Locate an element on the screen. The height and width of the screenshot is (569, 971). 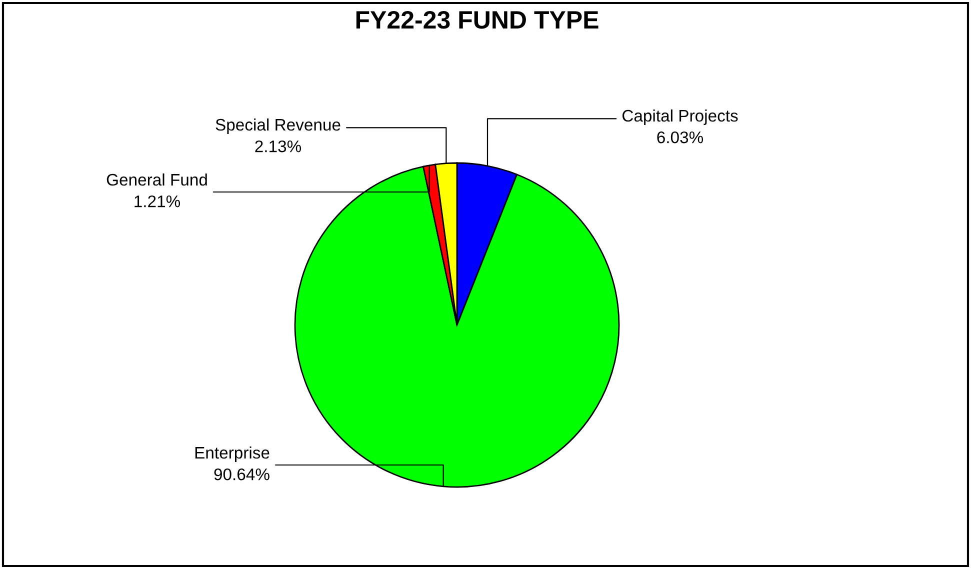
chart-title: FY22-23 FUND TYPE is located at coordinates (477, 20).